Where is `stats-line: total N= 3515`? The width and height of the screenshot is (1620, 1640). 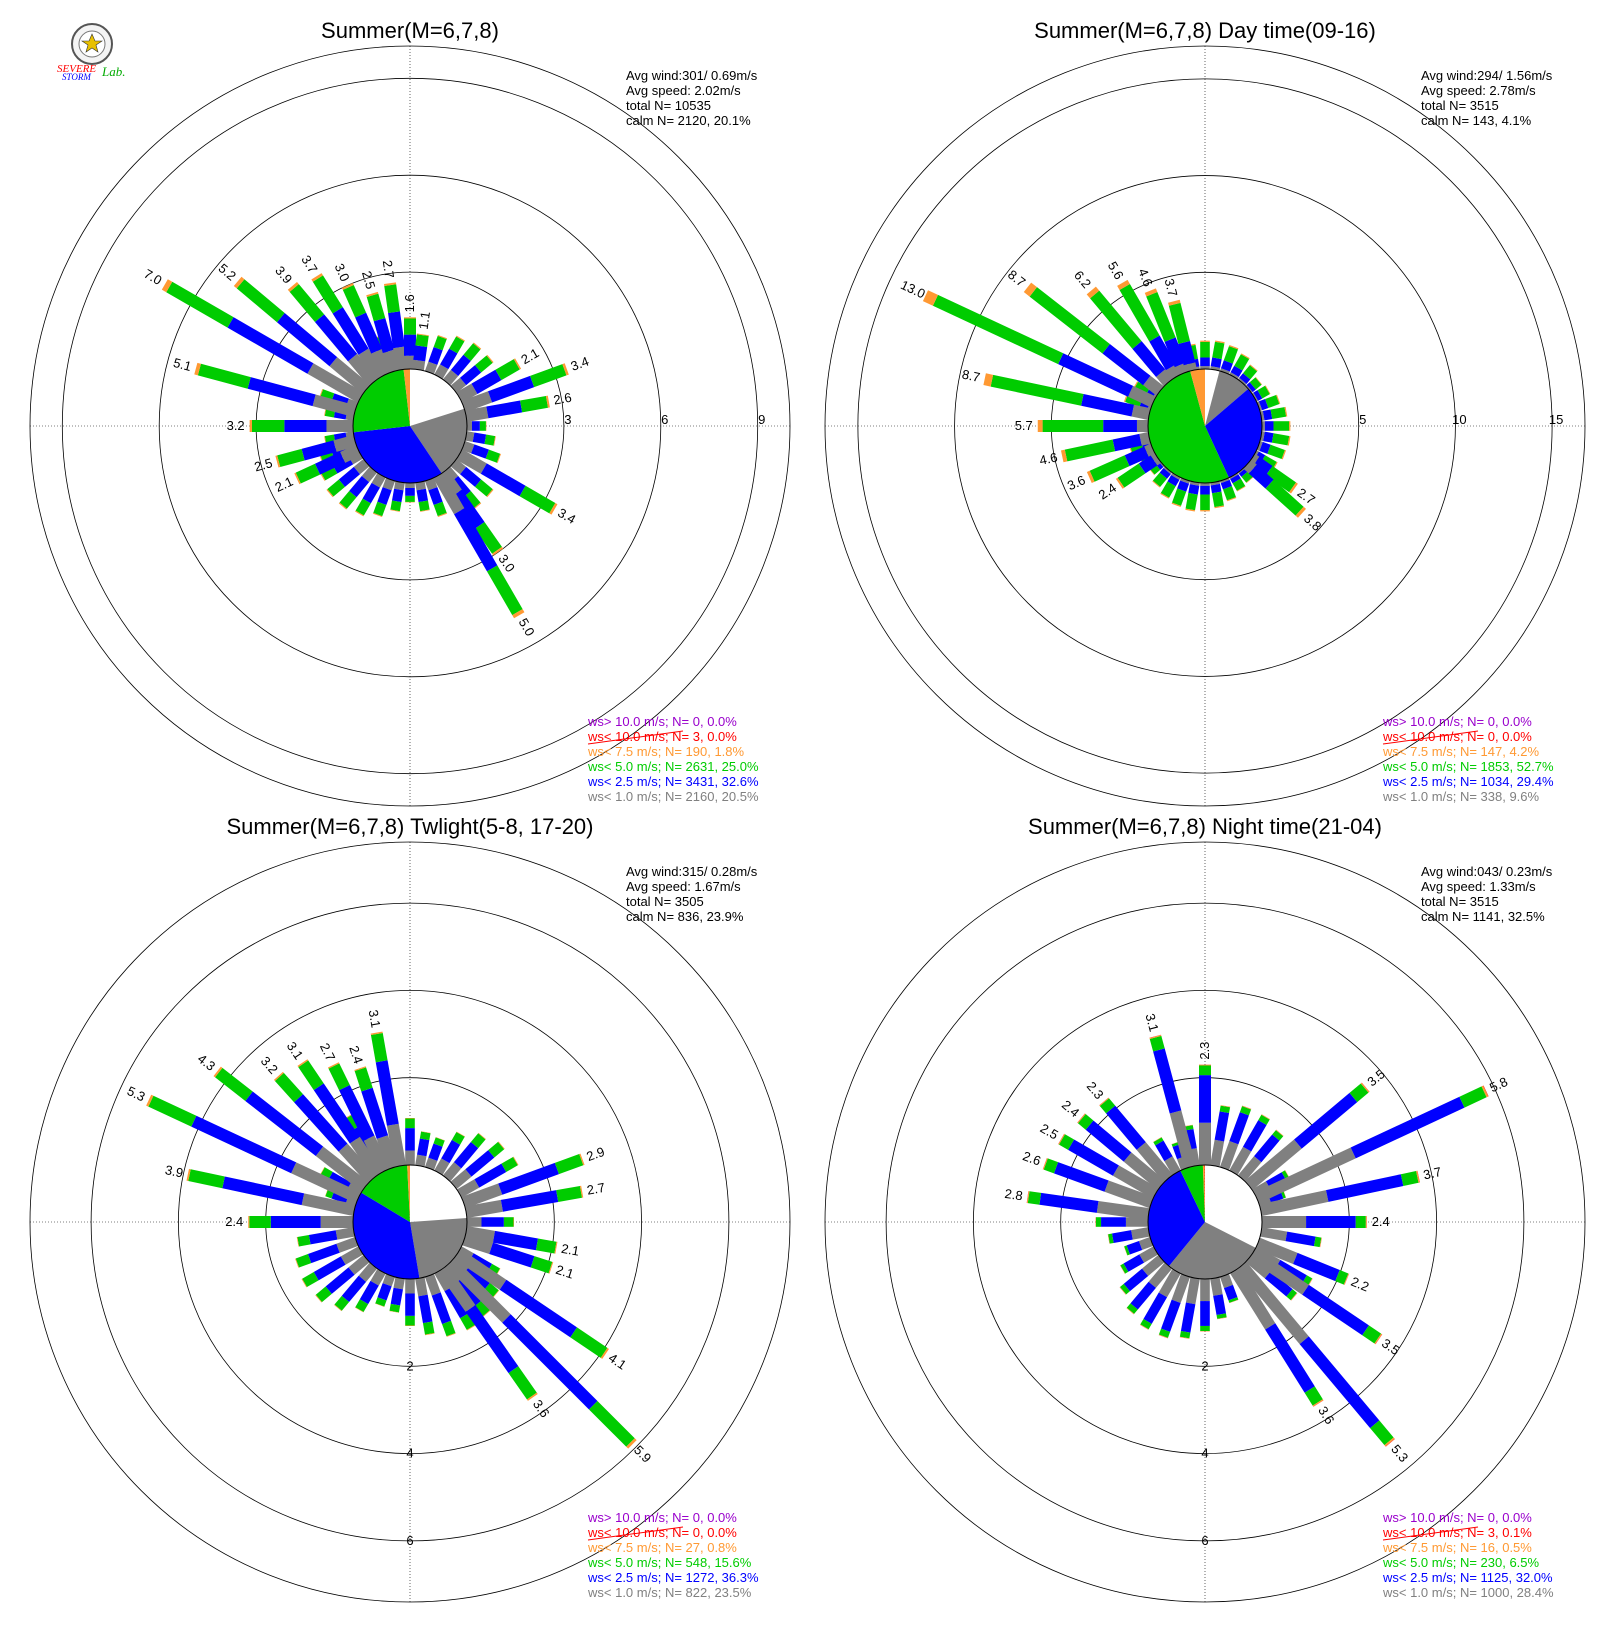 stats-line: total N= 3515 is located at coordinates (1460, 105).